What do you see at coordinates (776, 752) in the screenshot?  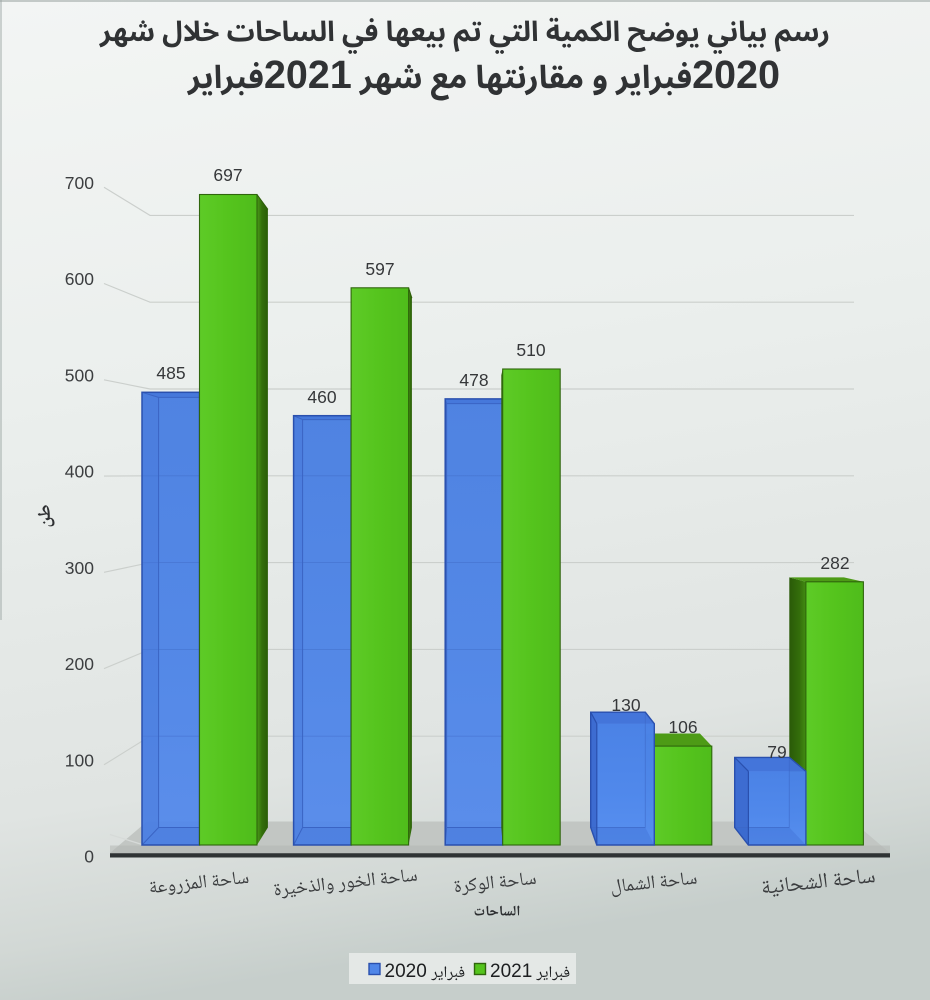 I see `svg-text: 79` at bounding box center [776, 752].